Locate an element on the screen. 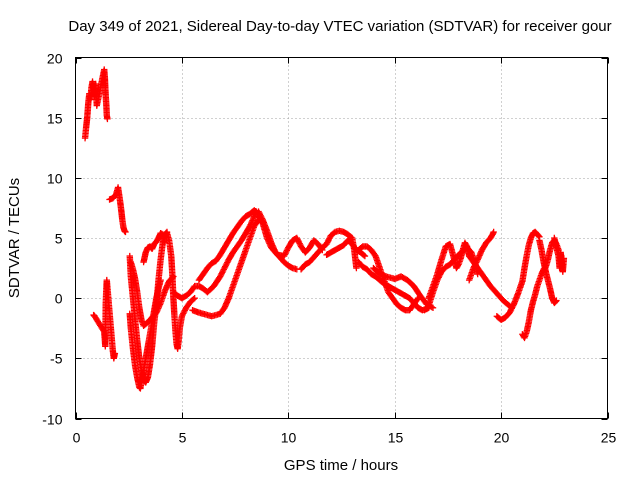  series-rise-g is located at coordinates (228, 245).